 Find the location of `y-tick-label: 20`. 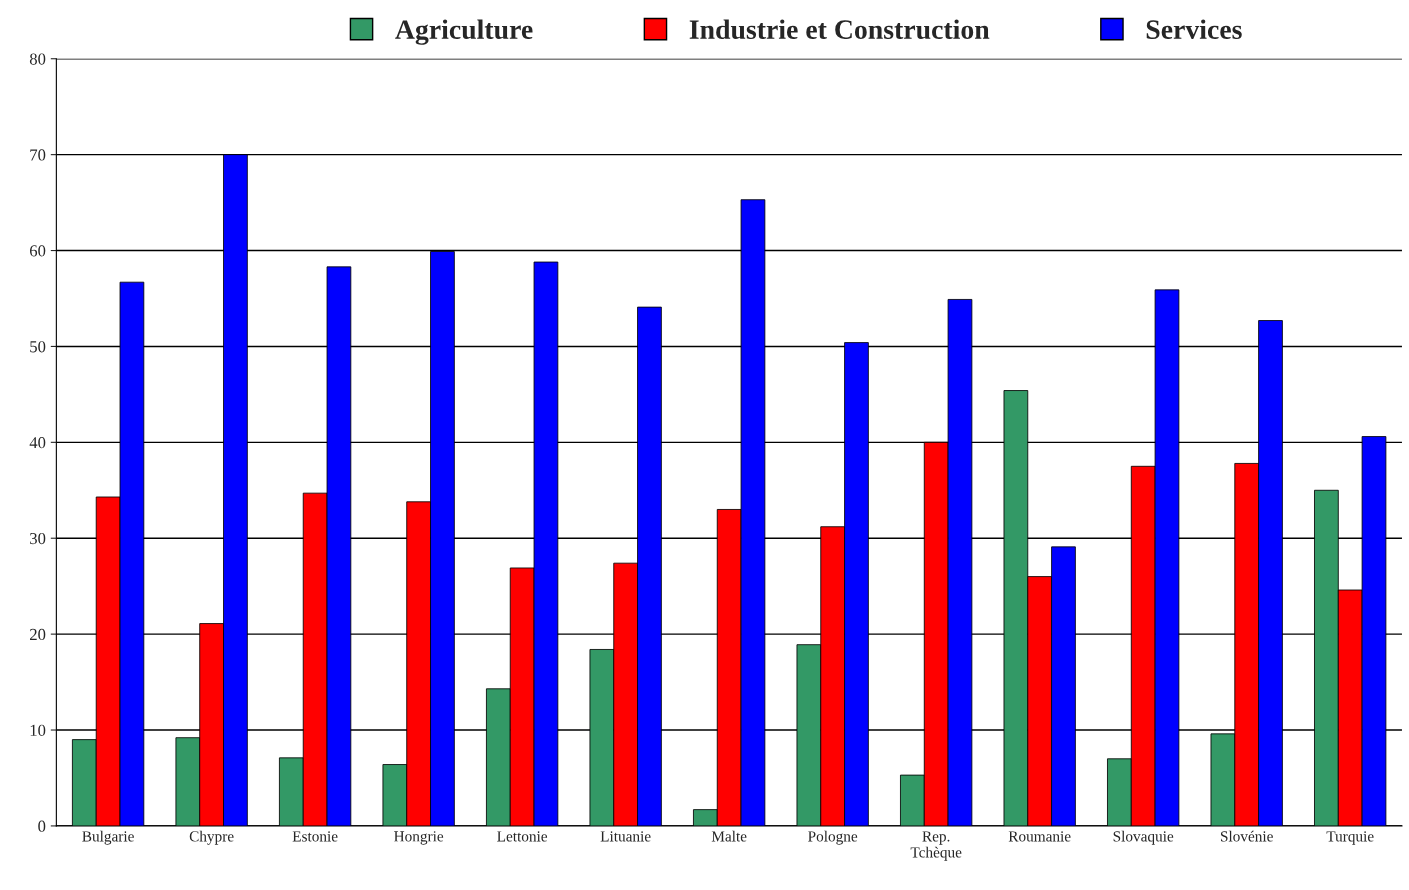

y-tick-label: 20 is located at coordinates (38, 634).